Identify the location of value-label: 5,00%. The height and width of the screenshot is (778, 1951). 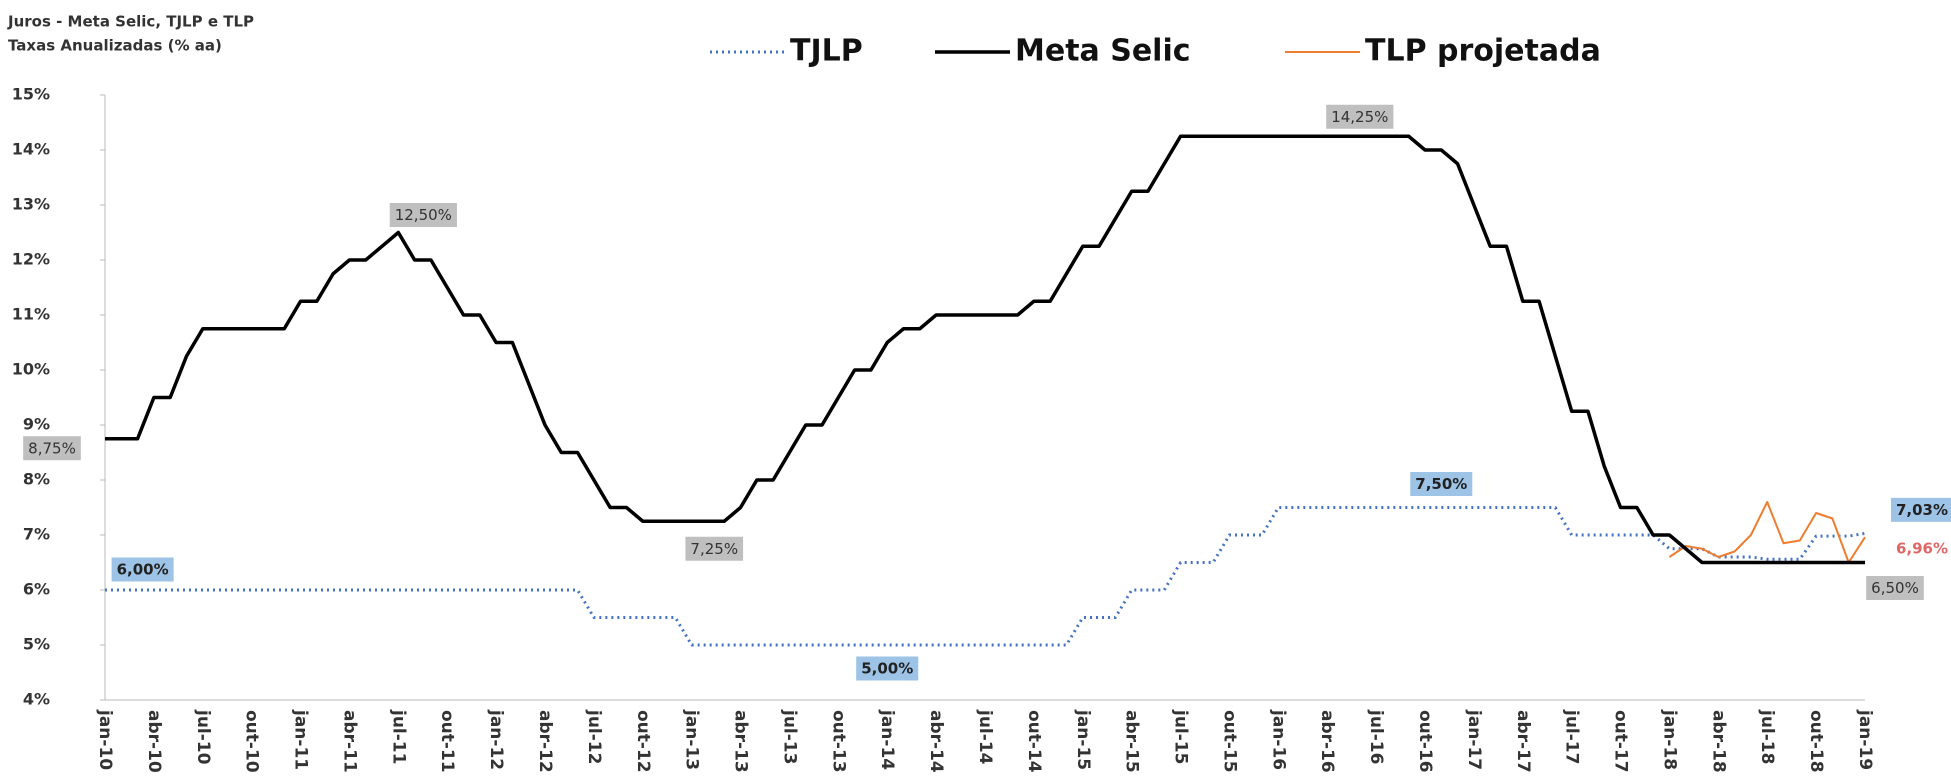
(887, 669).